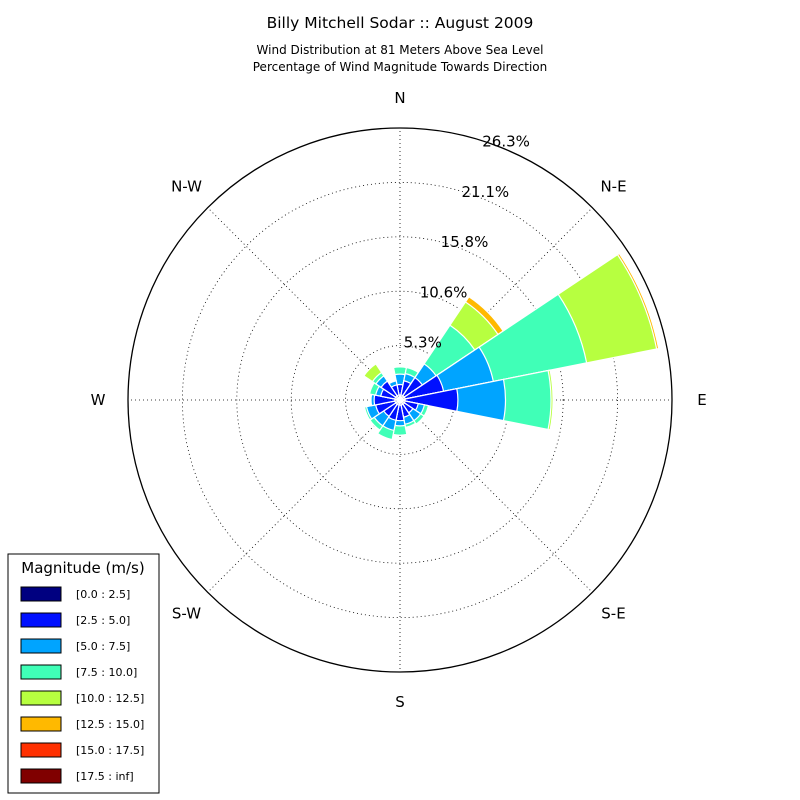 The width and height of the screenshot is (800, 800). What do you see at coordinates (110, 698) in the screenshot?
I see `legend-label-4: [10.0 : 12.5]` at bounding box center [110, 698].